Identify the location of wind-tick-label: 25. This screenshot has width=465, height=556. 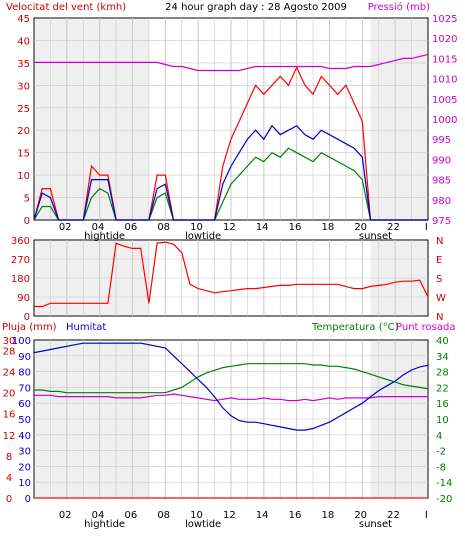
(23, 109).